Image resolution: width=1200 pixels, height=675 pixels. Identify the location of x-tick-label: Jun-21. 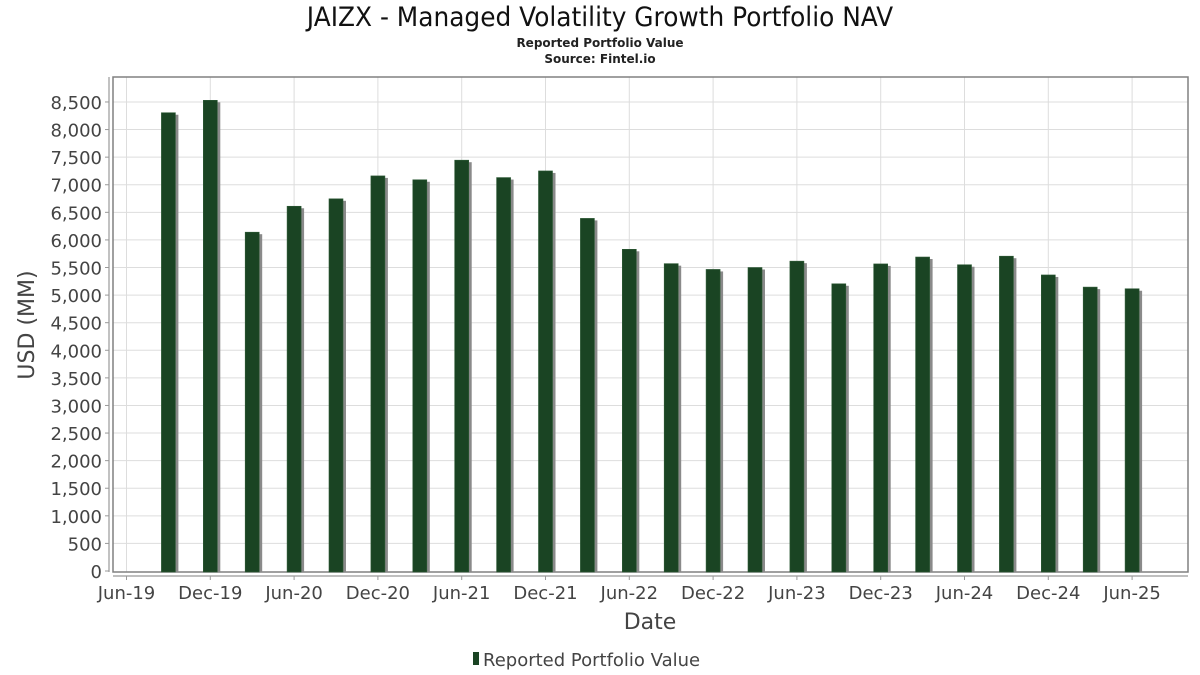
(461, 593).